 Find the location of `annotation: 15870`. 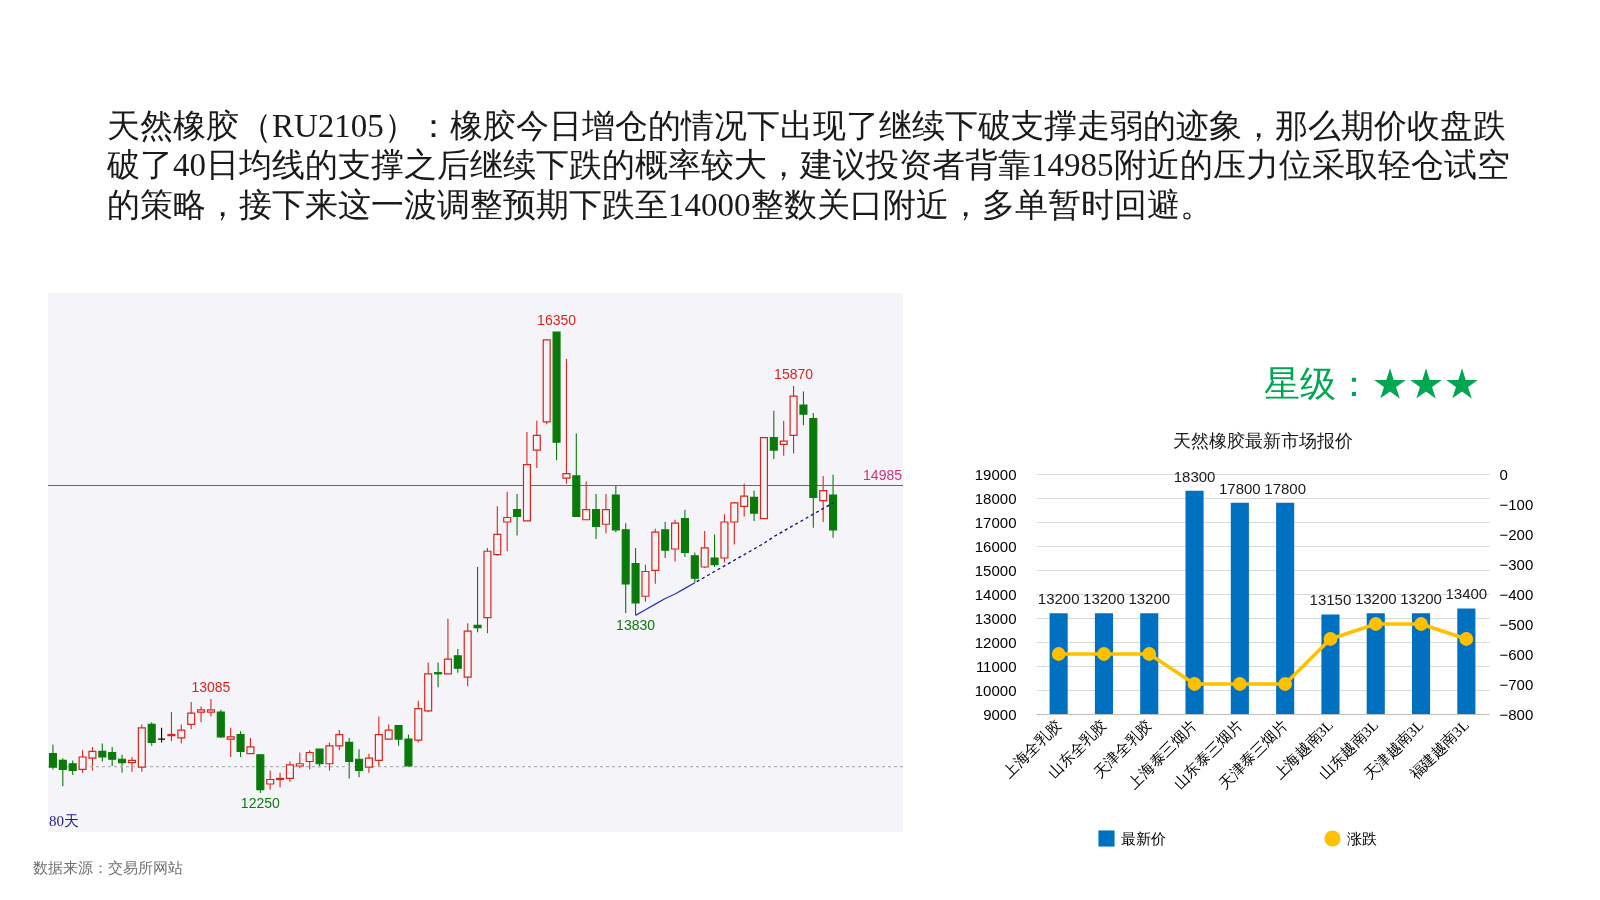

annotation: 15870 is located at coordinates (794, 373).